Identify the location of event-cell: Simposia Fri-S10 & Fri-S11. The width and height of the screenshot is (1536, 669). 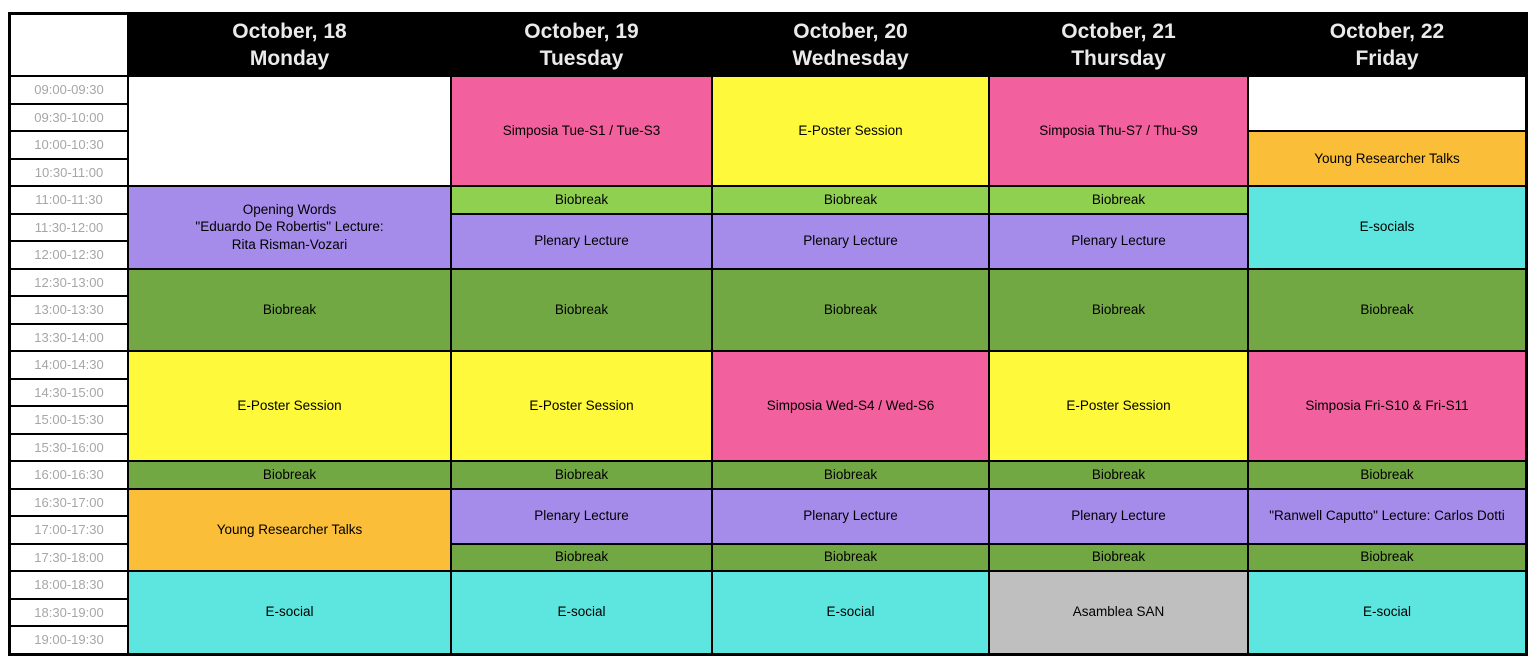
(1387, 406).